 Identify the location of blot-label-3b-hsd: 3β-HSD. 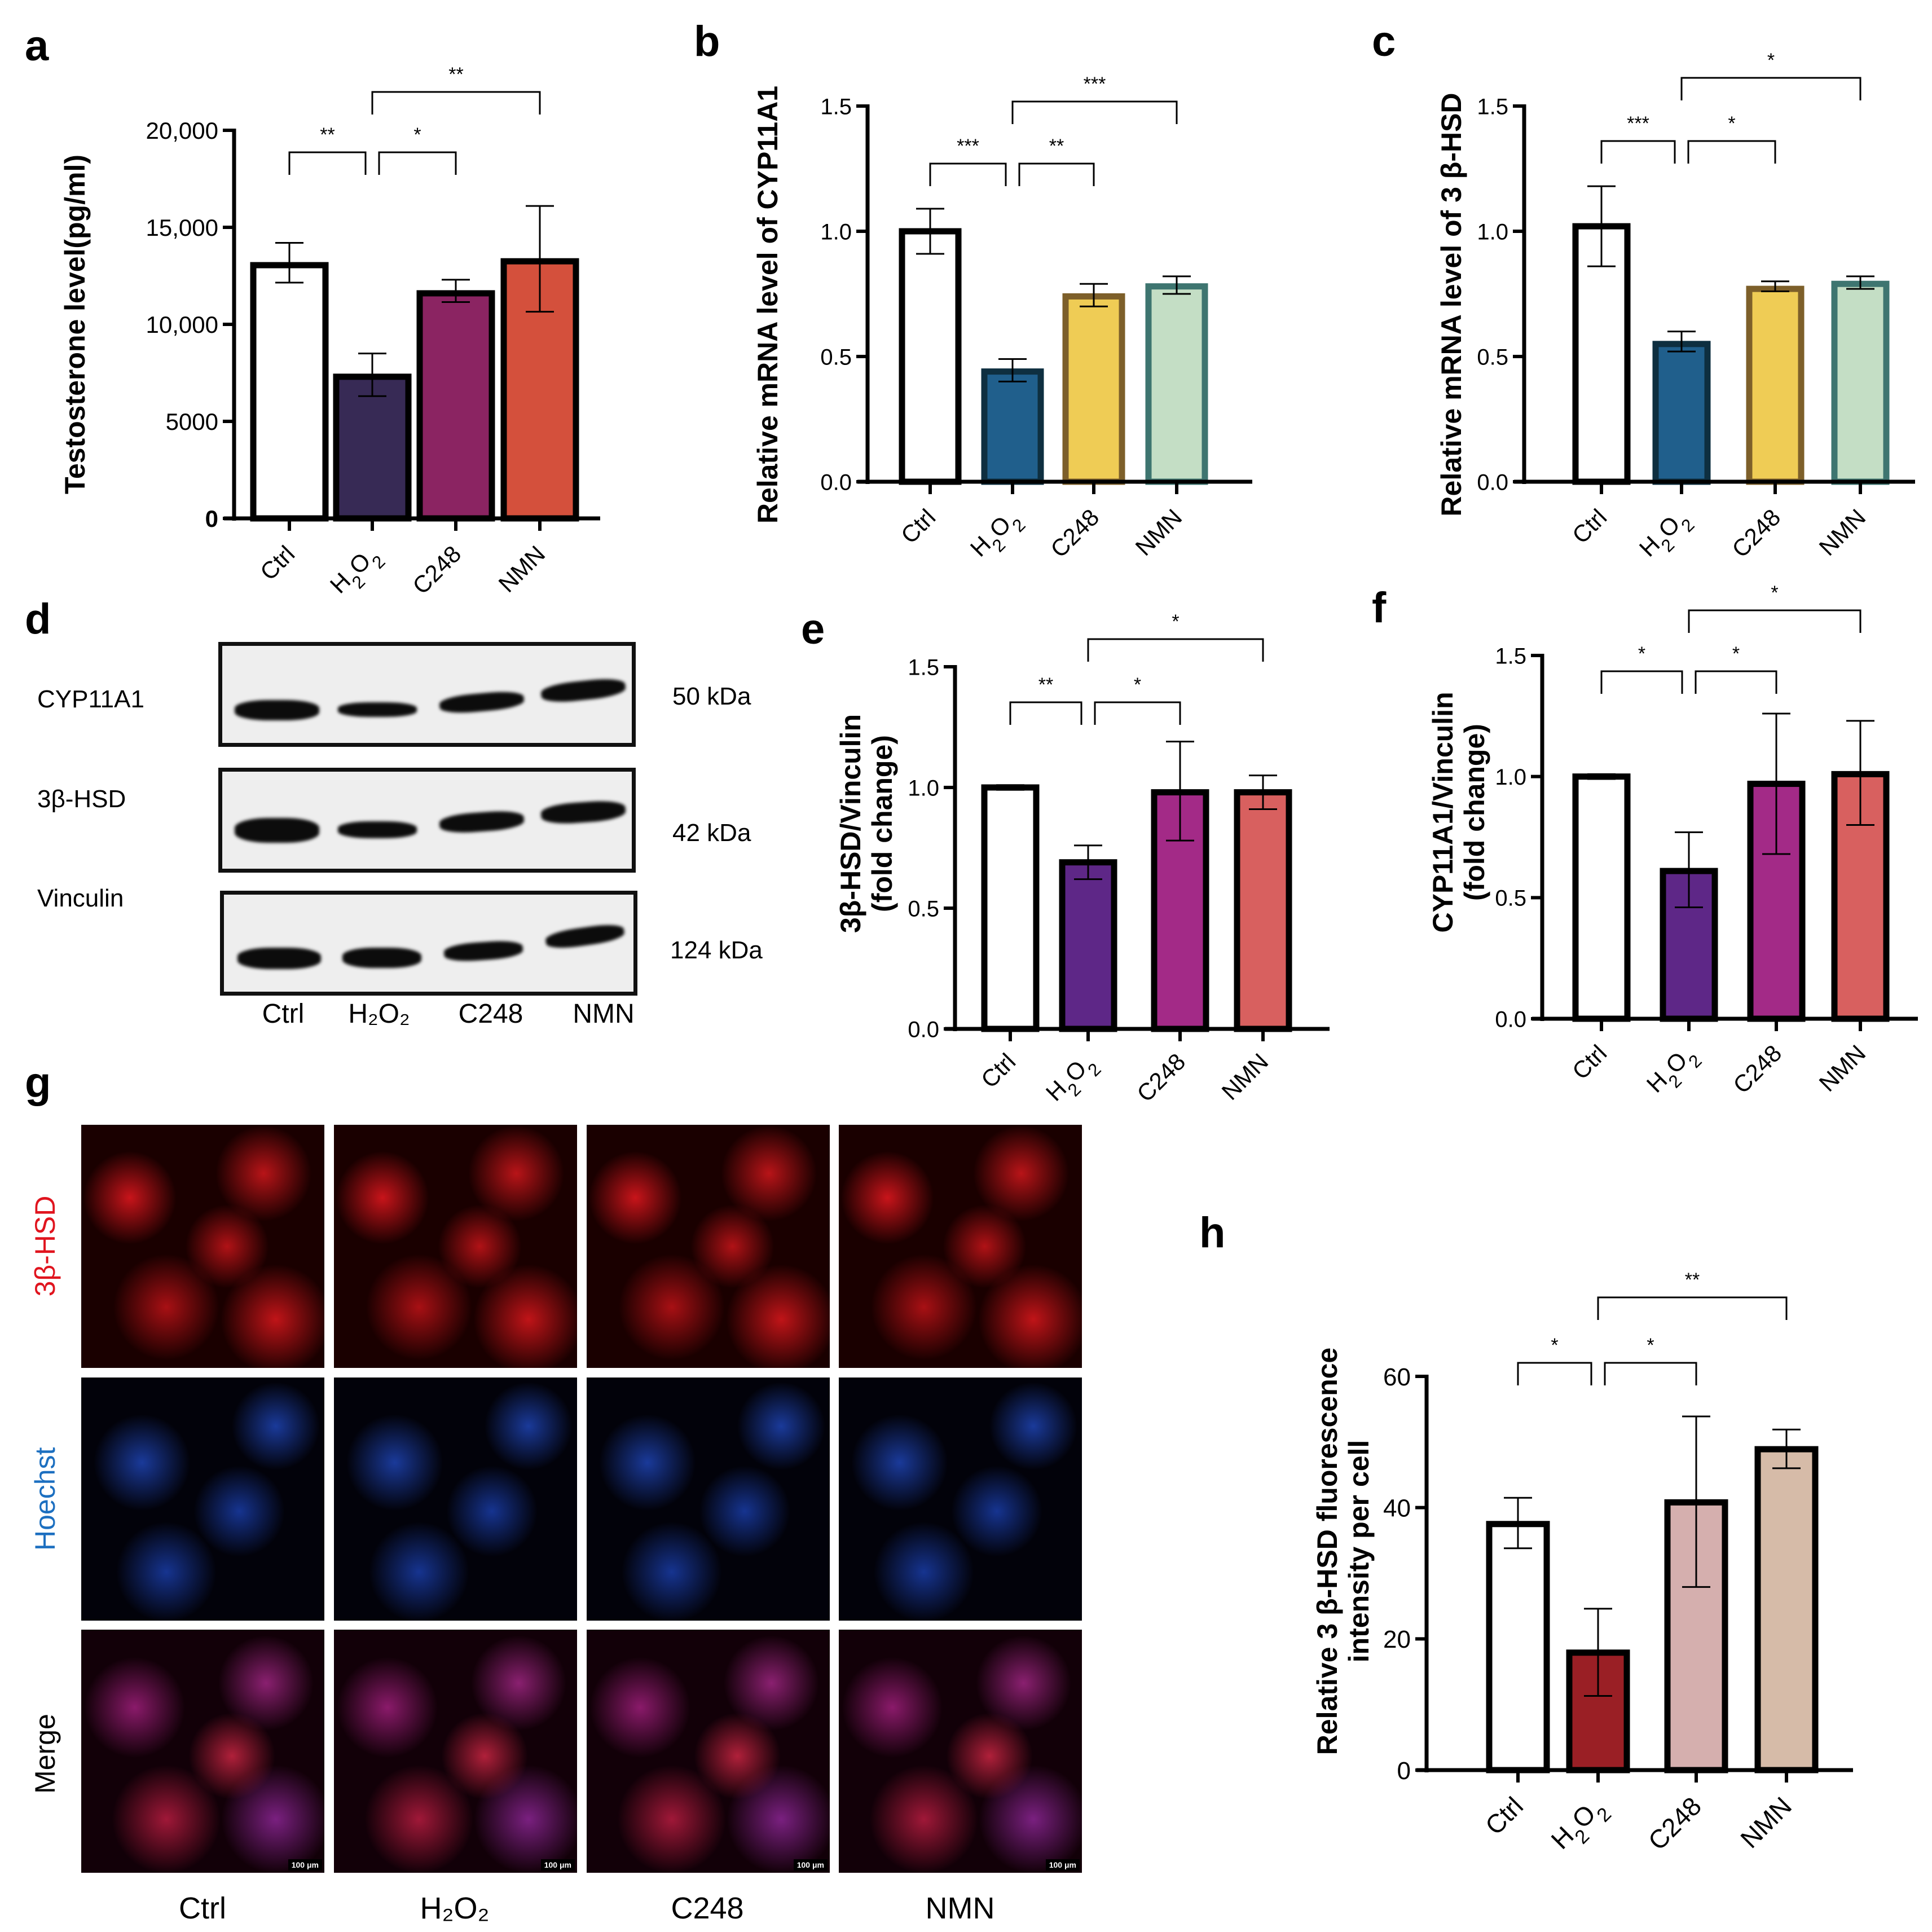
(81, 799).